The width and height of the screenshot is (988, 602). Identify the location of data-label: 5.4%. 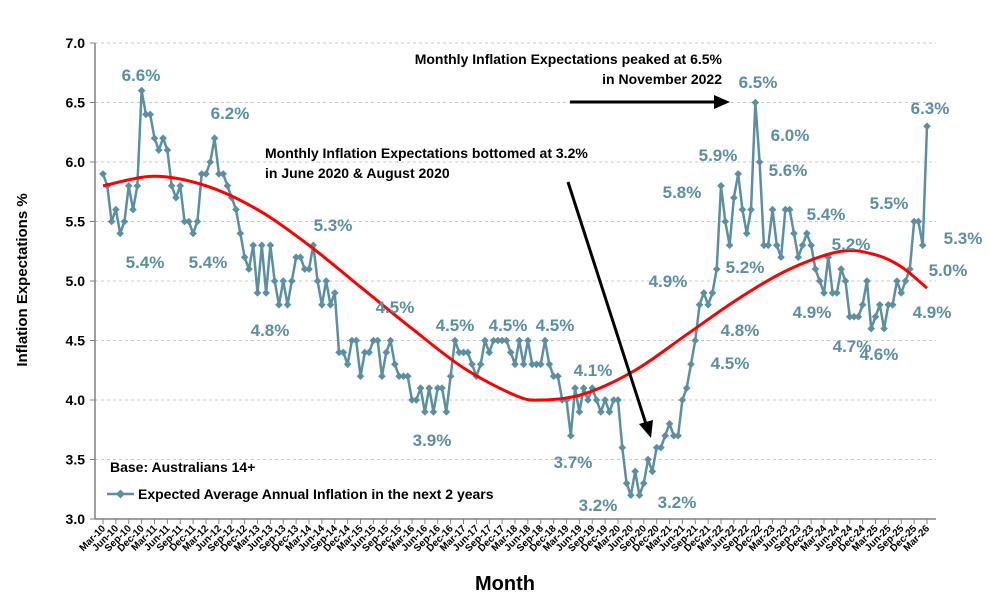
(145, 262).